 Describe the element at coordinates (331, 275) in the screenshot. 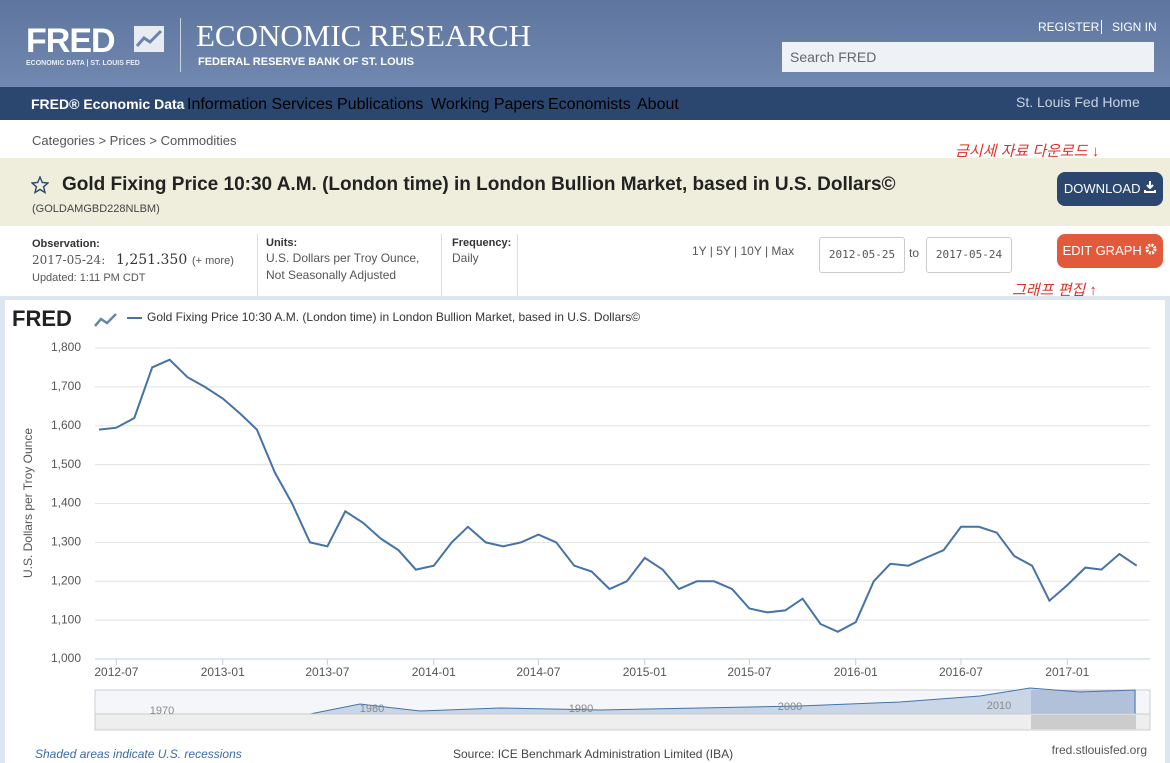

I see `units-line: Not Seasonally Adjusted` at that location.